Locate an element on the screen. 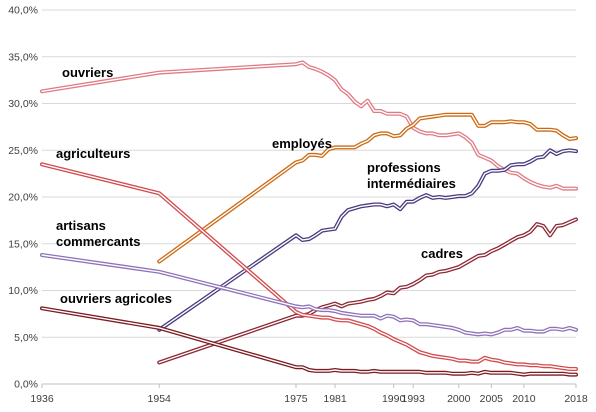  y-tick-label: 5,0% is located at coordinates (26, 338).